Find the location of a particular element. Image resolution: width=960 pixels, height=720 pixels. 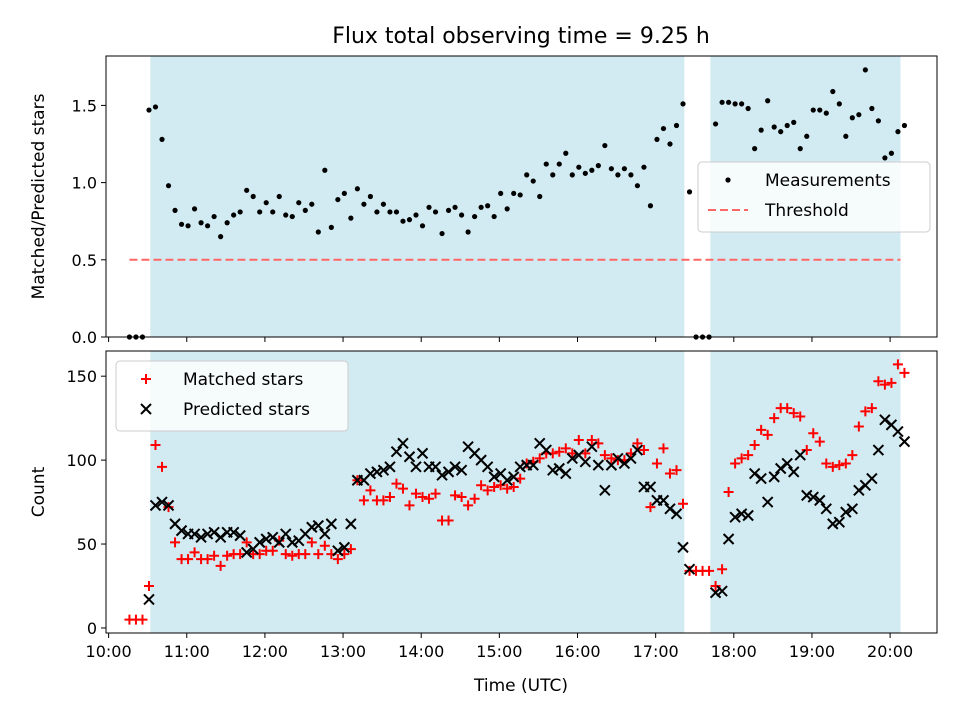

y-tick-label: 0.0 is located at coordinates (84, 337).